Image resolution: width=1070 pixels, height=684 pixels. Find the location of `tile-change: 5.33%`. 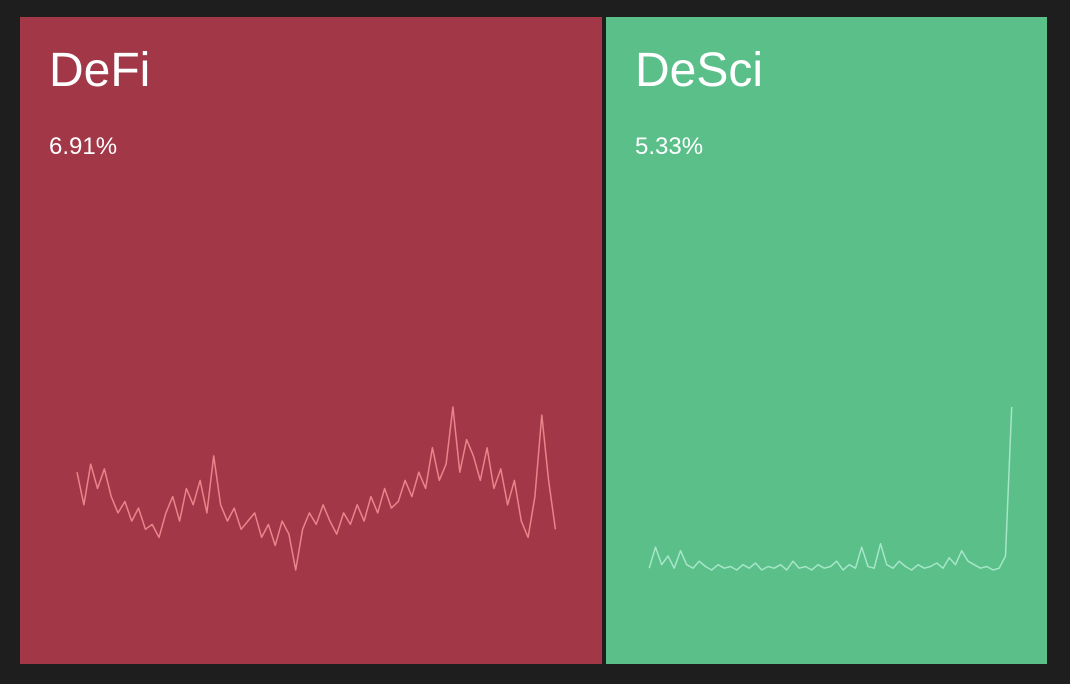

tile-change: 5.33% is located at coordinates (669, 146).